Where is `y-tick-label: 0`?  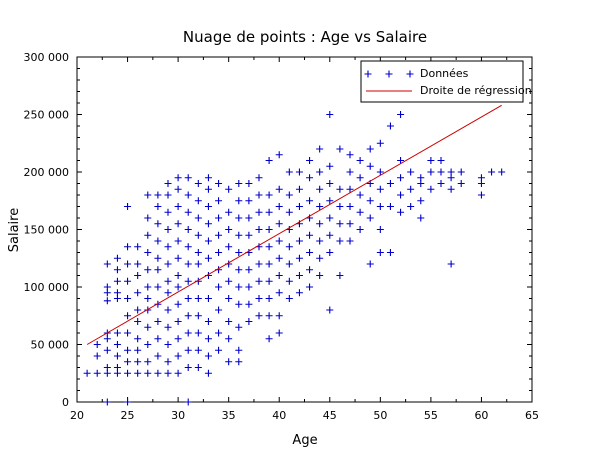
y-tick-label: 0 is located at coordinates (65, 402).